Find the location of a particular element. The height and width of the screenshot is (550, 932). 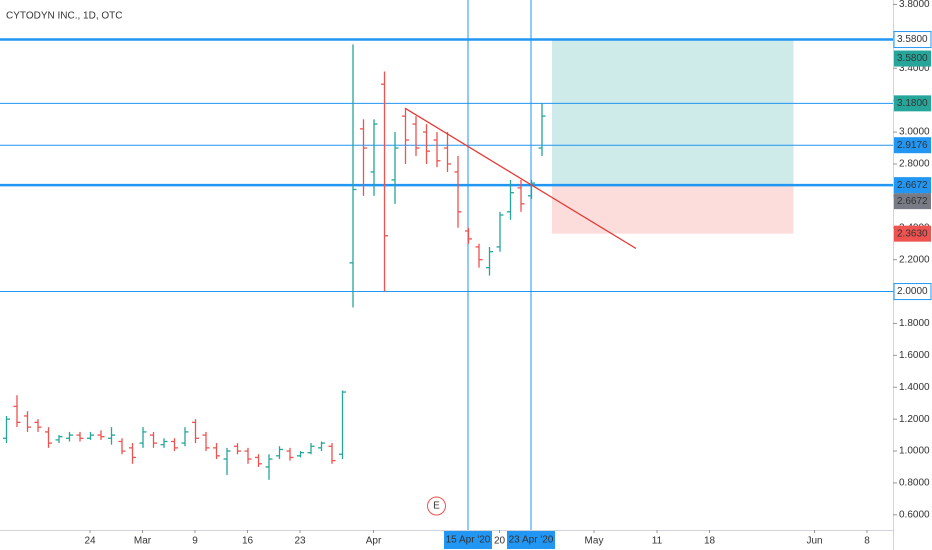

y-tick-label: 2.8000 is located at coordinates (914, 164).